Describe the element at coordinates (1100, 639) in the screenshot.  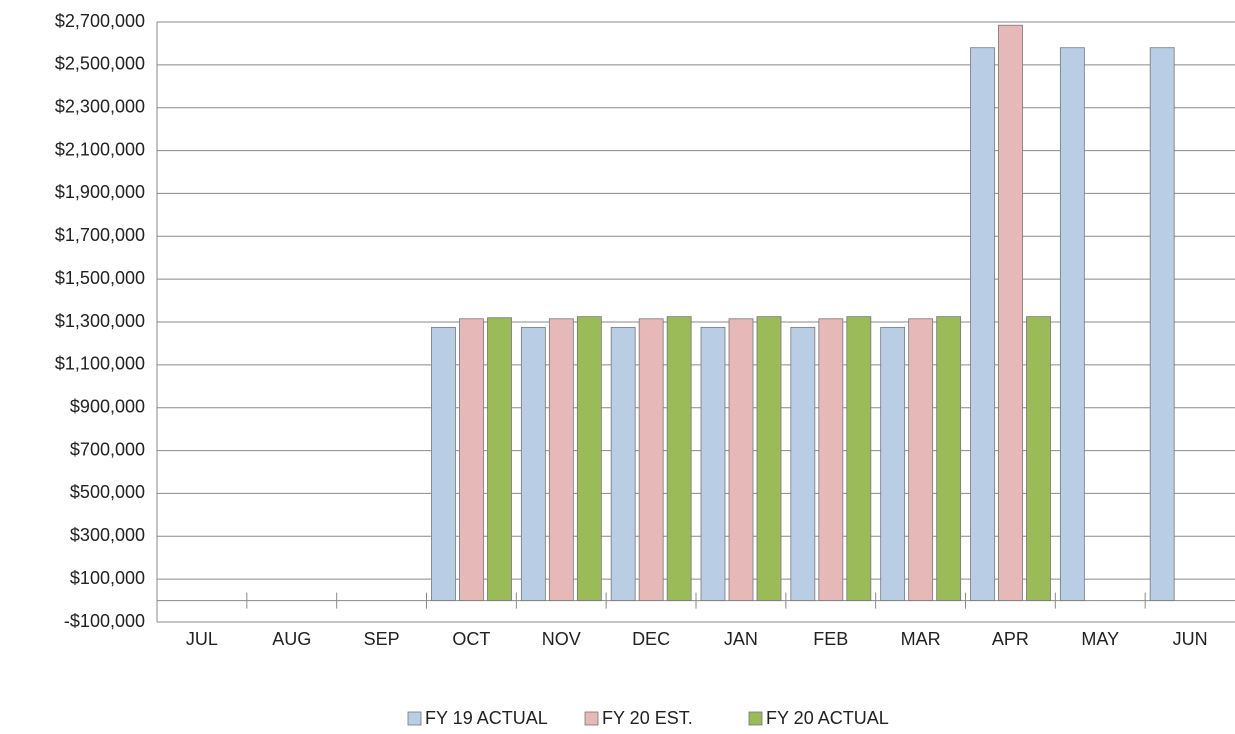
I see `x-tick-label: MAY` at that location.